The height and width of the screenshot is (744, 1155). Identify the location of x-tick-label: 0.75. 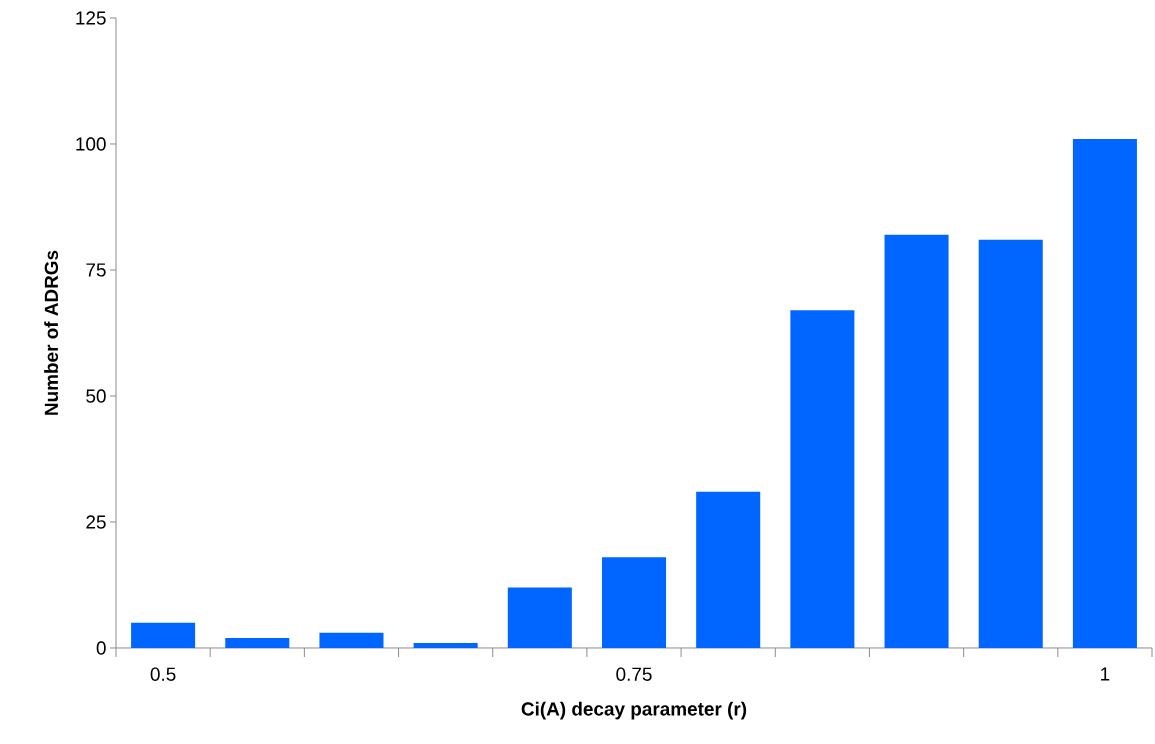
(634, 674).